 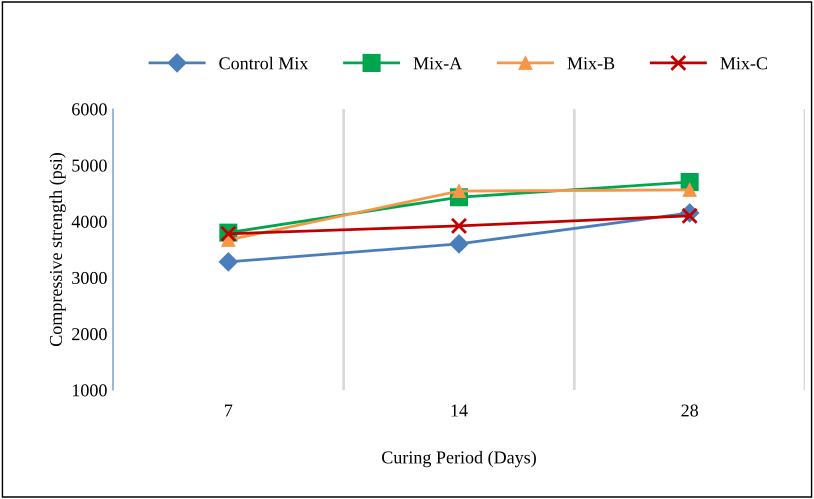 What do you see at coordinates (744, 63) in the screenshot?
I see `legend-label: Mix-C` at bounding box center [744, 63].